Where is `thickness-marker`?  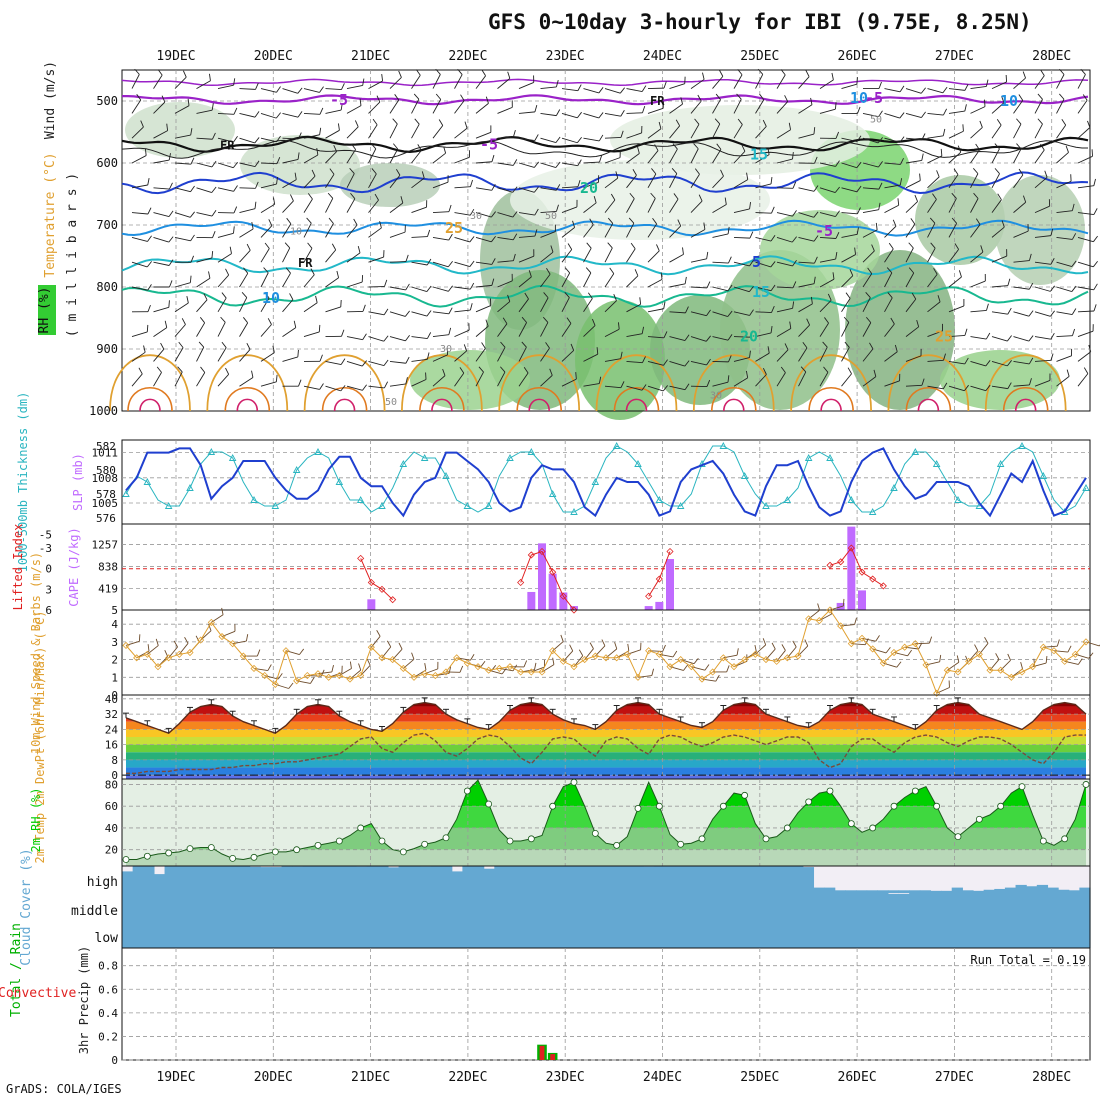 thickness-marker is located at coordinates (766, 505).